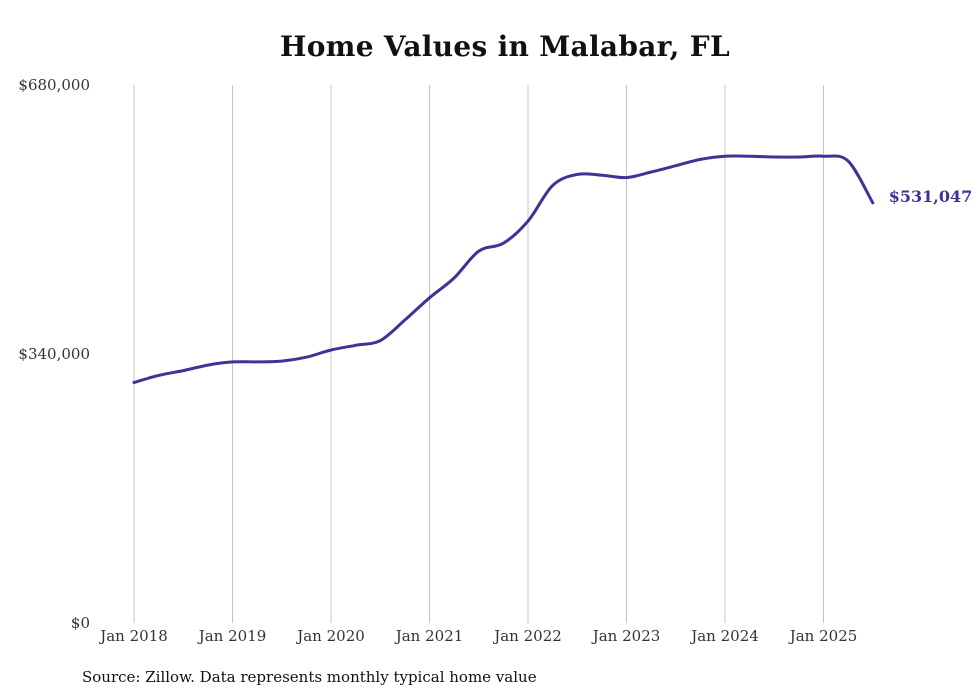  I want to click on x-tick-label: Jan 2023, so click(626, 636).